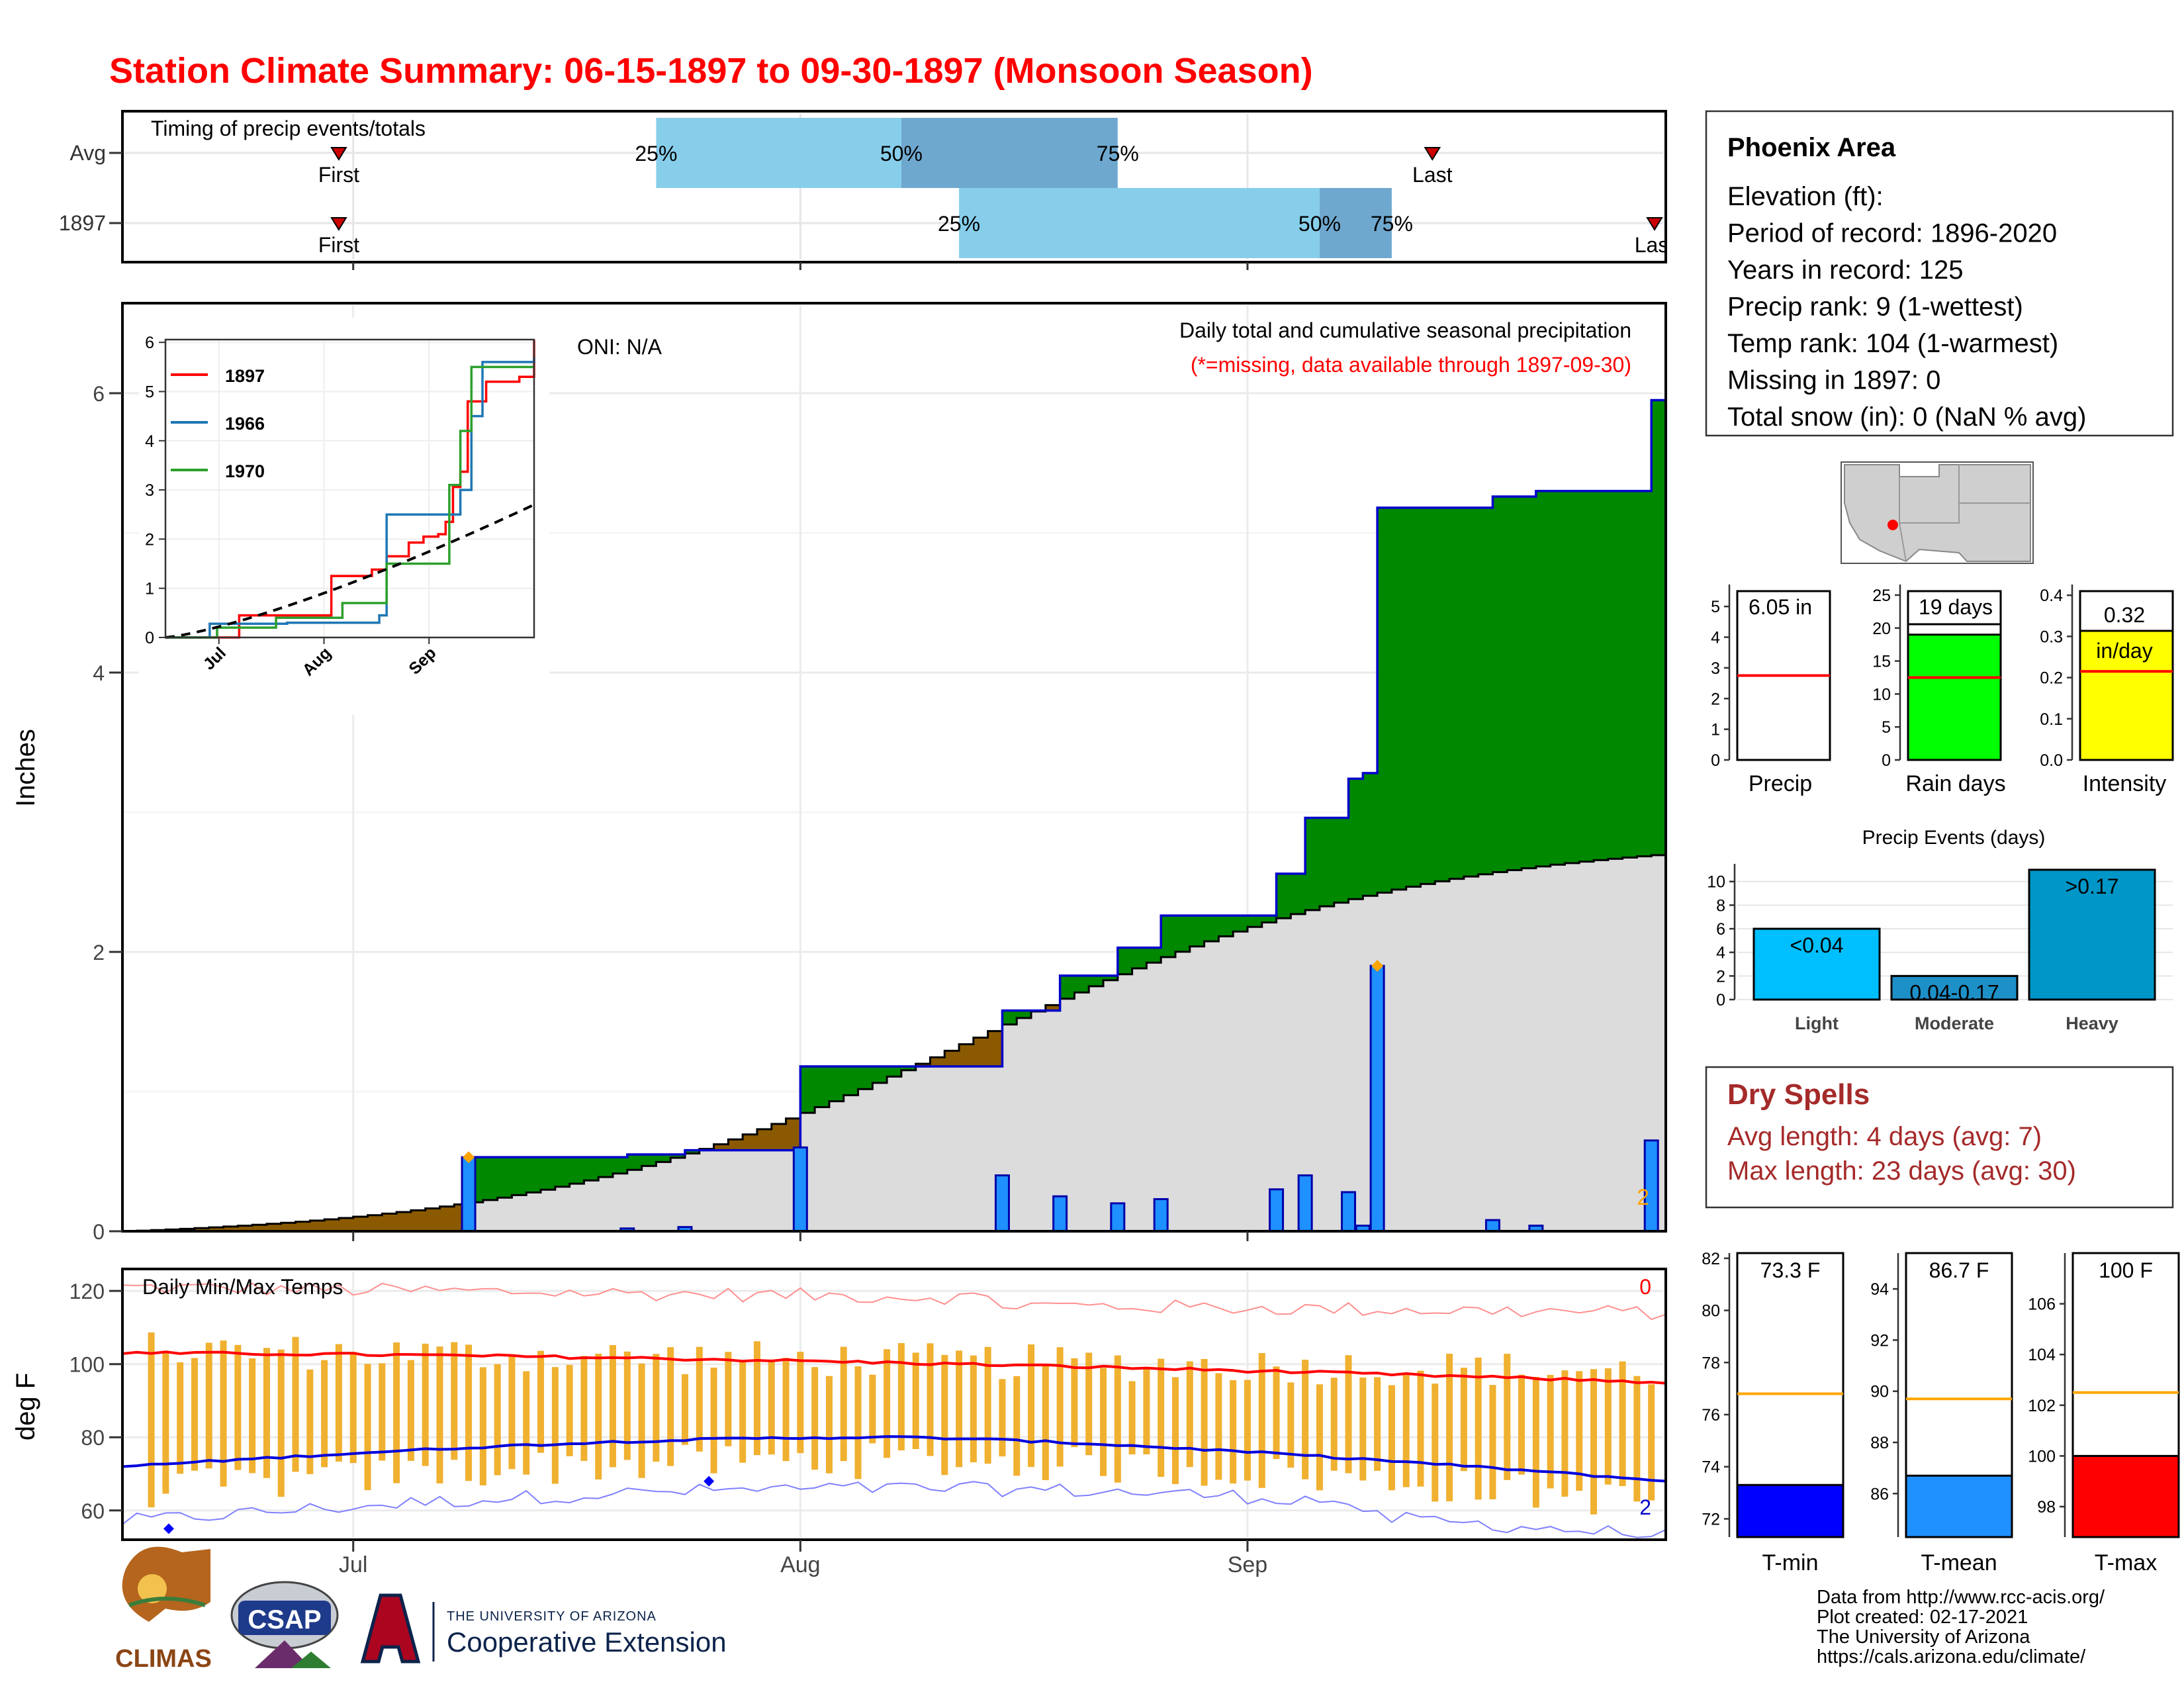 The width and height of the screenshot is (2184, 1688). What do you see at coordinates (288, 128) in the screenshot?
I see `timing-title: Timing of precip events/totals` at bounding box center [288, 128].